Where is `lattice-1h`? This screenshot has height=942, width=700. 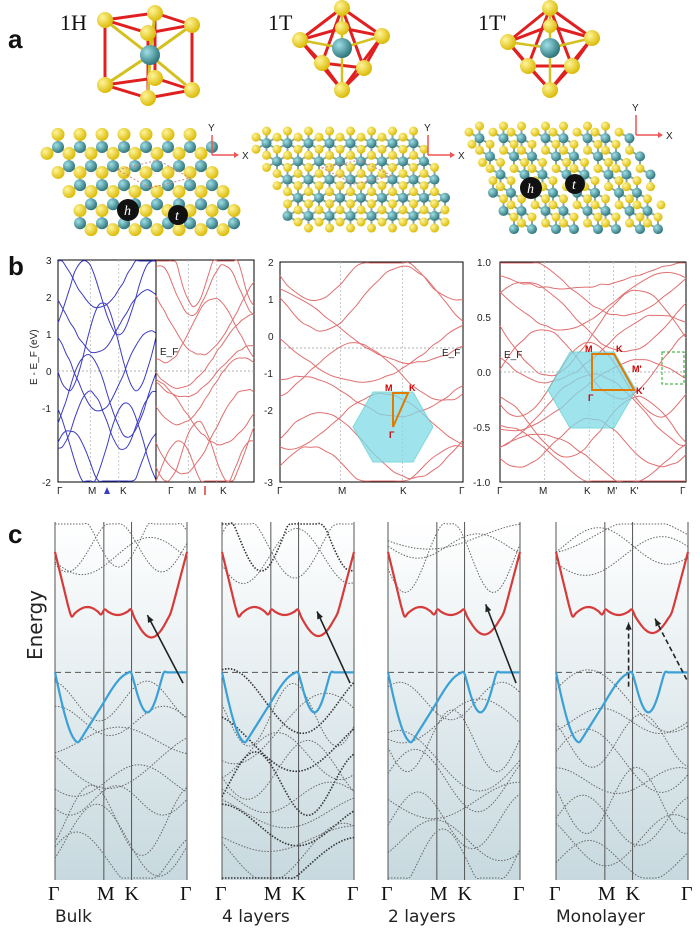 lattice-1h is located at coordinates (140, 182).